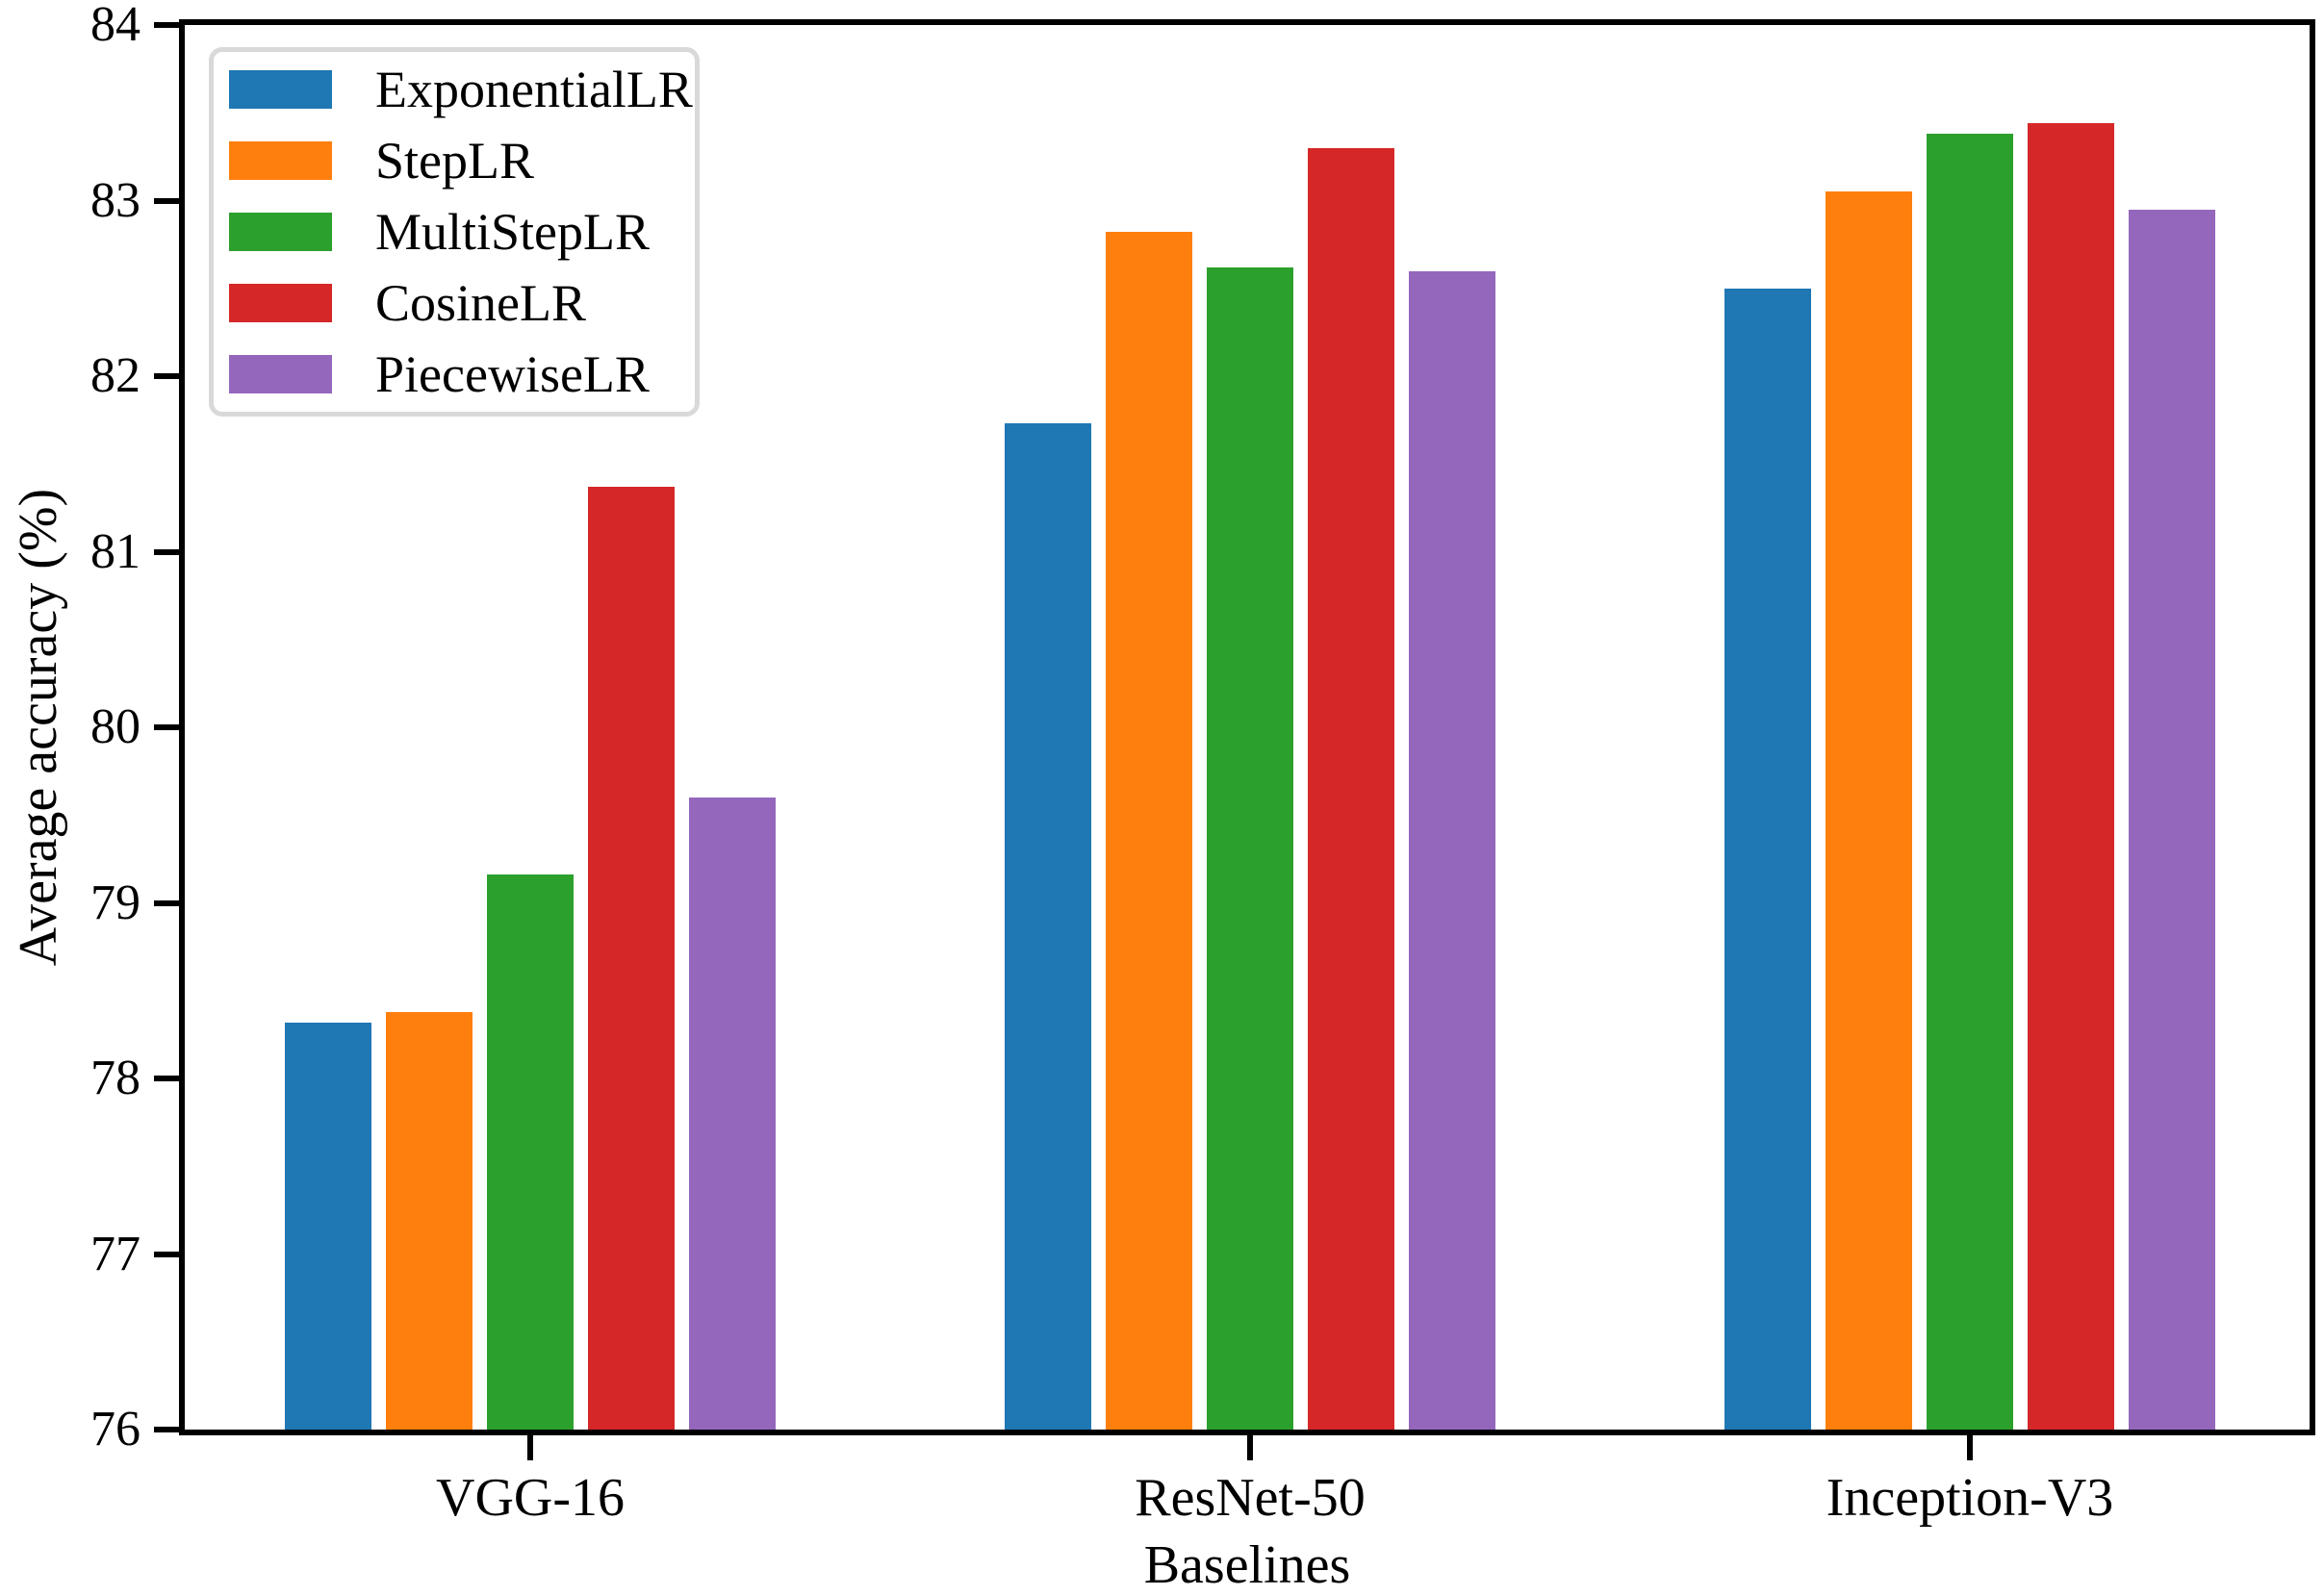 This screenshot has height=1596, width=2324. What do you see at coordinates (280, 232) in the screenshot?
I see `legend-swatch-multisteplr` at bounding box center [280, 232].